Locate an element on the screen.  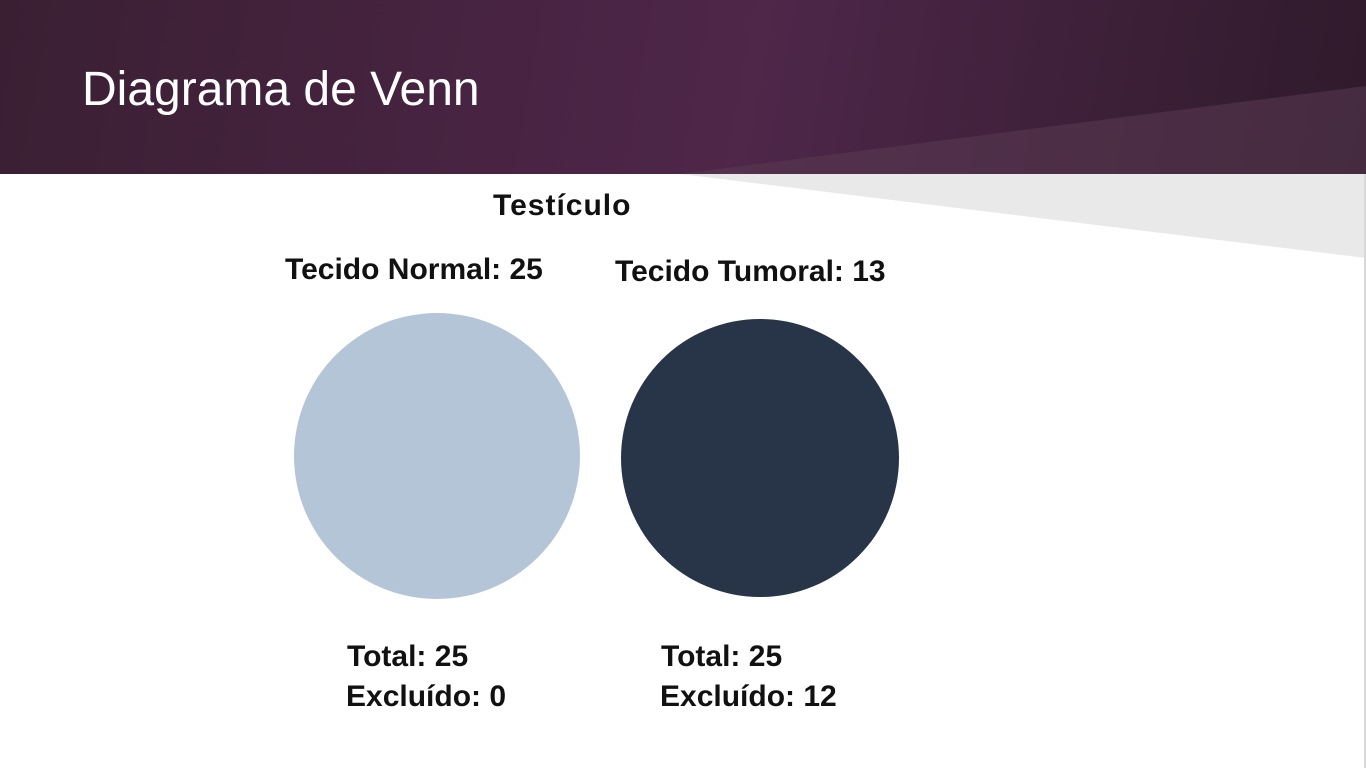
slide-right-edge is located at coordinates (1365, 471).